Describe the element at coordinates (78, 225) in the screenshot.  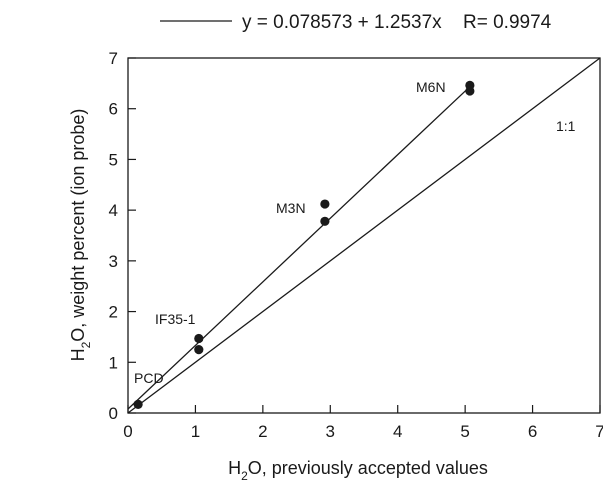
I see `y-axis-title-rest: O, weight percent (ion probe)` at that location.